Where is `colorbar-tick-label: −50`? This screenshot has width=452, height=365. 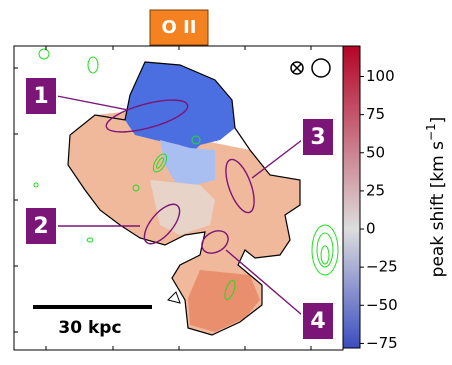
colorbar-tick-label: −50 is located at coordinates (382, 305).